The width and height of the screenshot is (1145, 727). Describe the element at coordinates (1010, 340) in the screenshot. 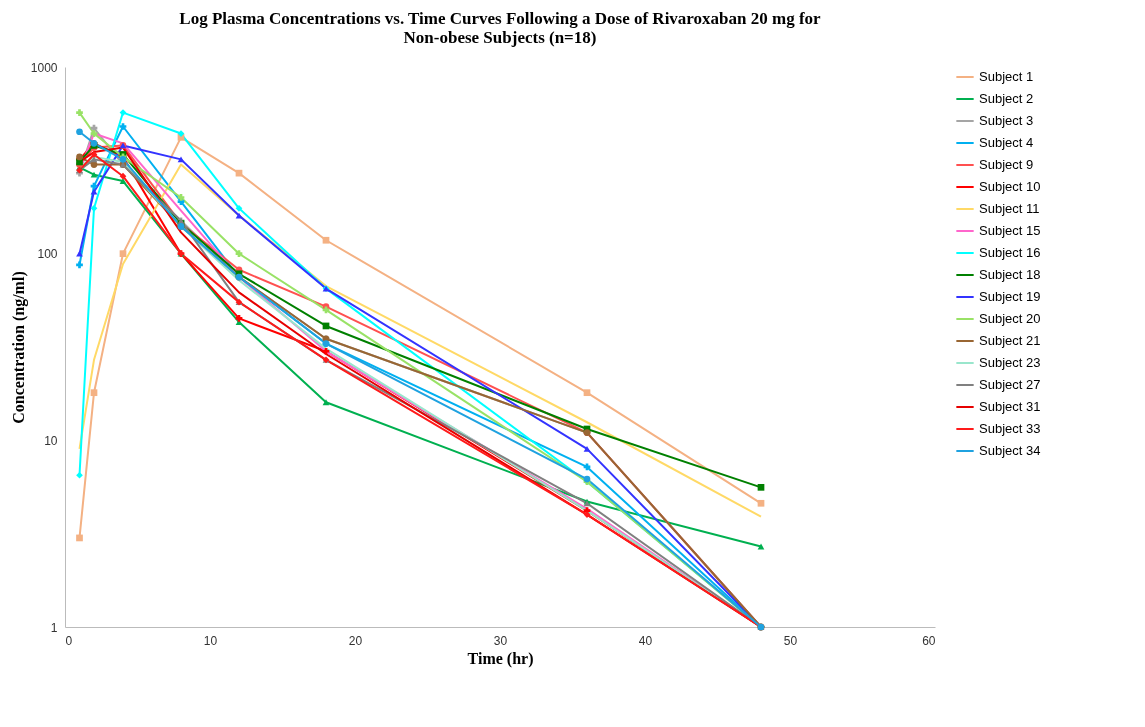

I see `legend-label: Subject 21` at that location.